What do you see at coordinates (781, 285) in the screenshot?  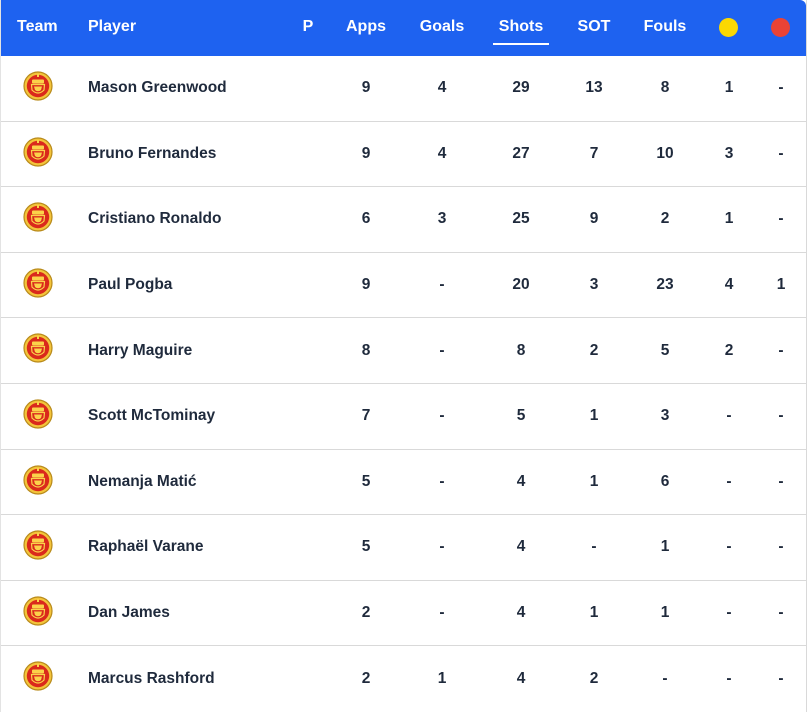 I see `red-cards-value: 1` at bounding box center [781, 285].